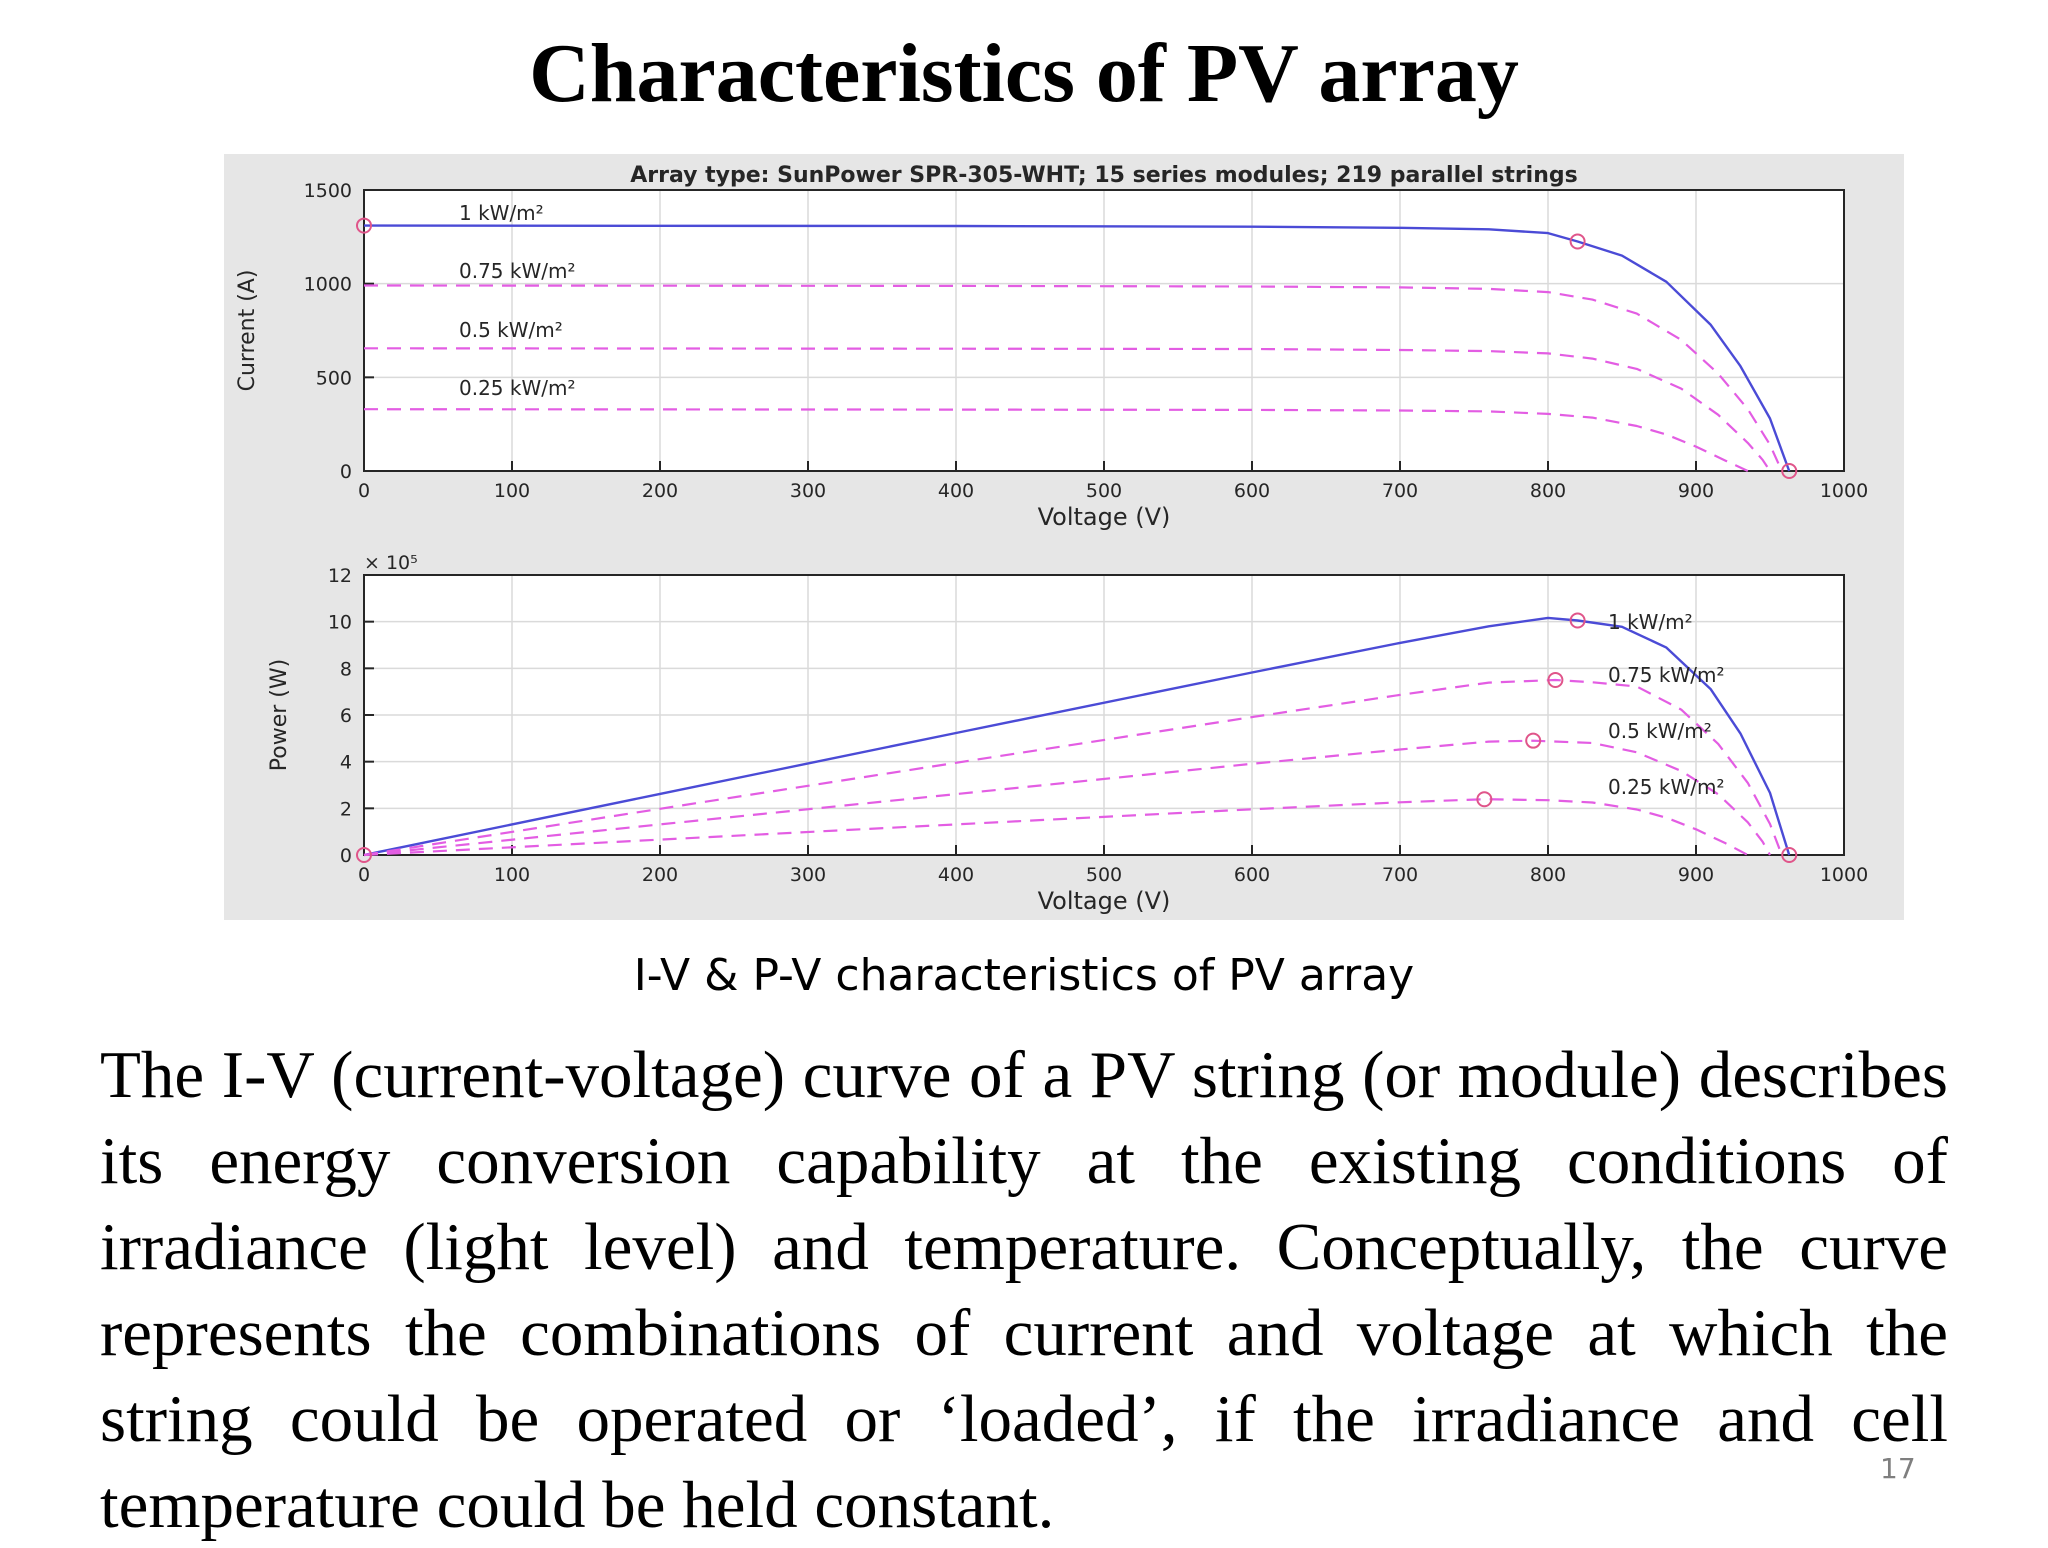 The height and width of the screenshot is (1548, 2048). I want to click on figure-caption: I-V & P-V characteristics of PV array, so click(1024, 975).